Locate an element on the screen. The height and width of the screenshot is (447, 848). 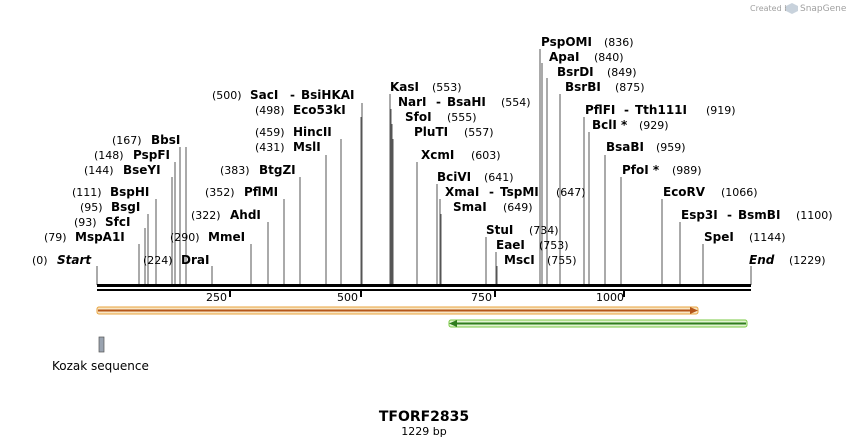
site-ahdi: AhdI is located at coordinates (245, 215).